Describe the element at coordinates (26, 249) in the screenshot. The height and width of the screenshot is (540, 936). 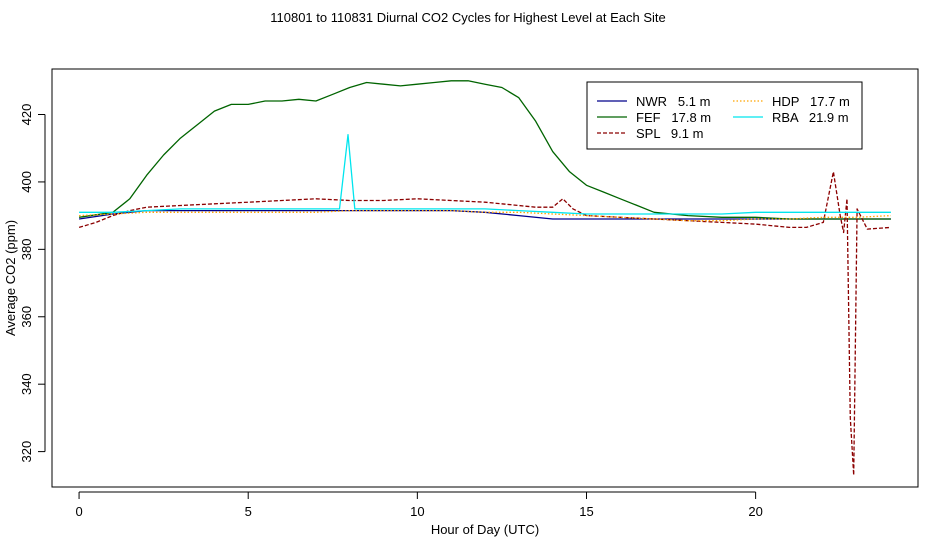
I see `y-tick-label: 380` at that location.